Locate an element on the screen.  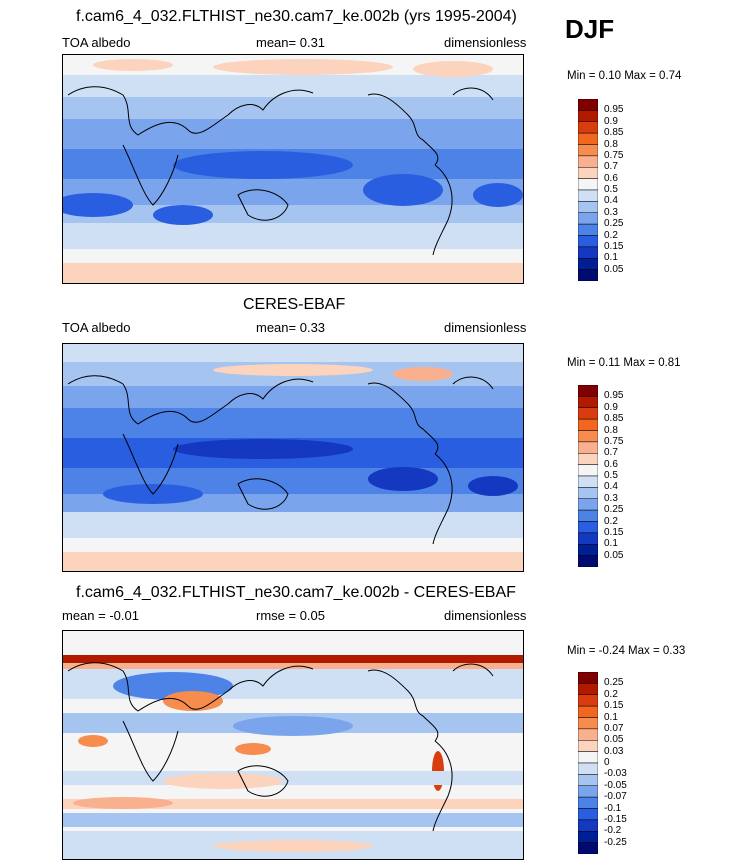
season-label: DJF is located at coordinates (590, 29).